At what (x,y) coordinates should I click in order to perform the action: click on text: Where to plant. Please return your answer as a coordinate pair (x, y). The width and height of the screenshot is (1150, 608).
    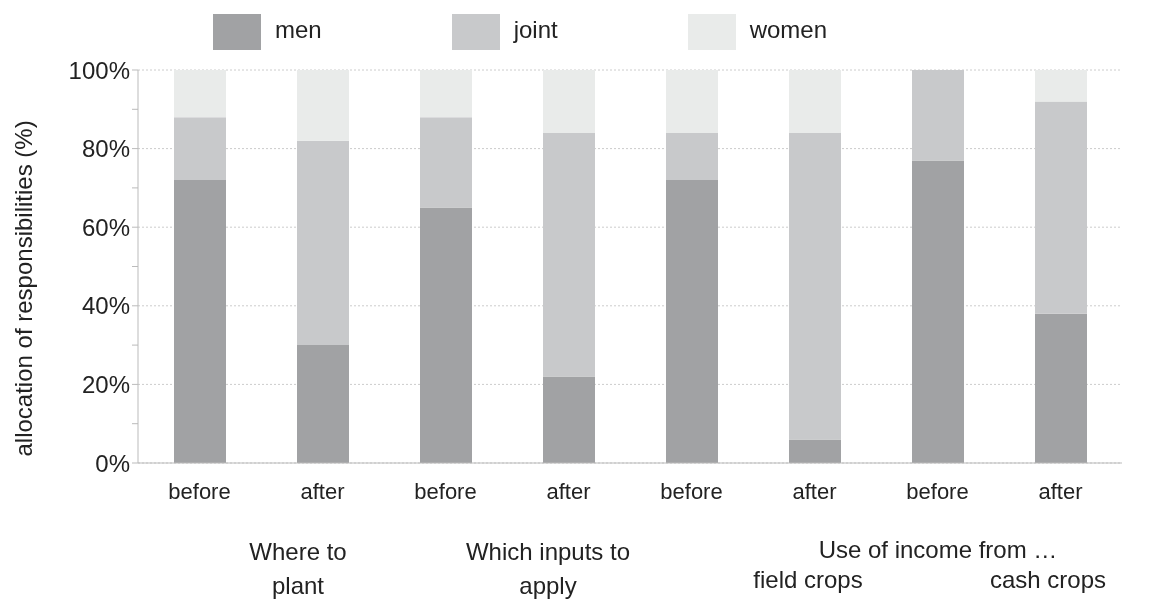
    Looking at the image, I should click on (298, 569).